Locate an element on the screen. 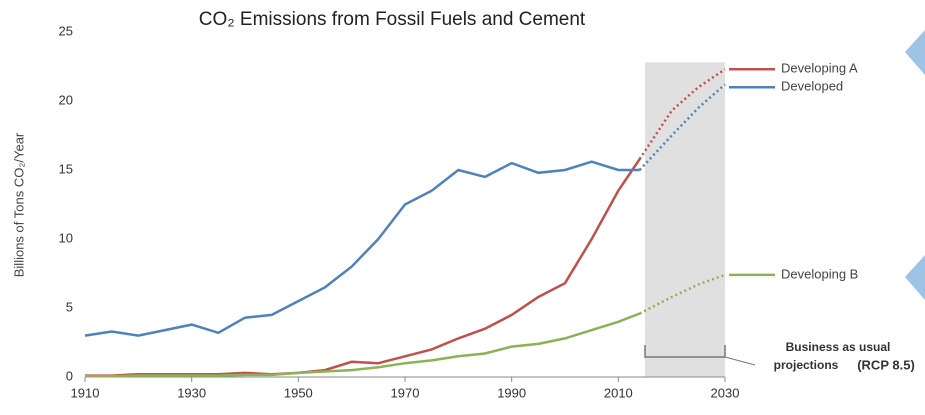 Image resolution: width=925 pixels, height=415 pixels. y-tick-label: 20 is located at coordinates (66, 99).